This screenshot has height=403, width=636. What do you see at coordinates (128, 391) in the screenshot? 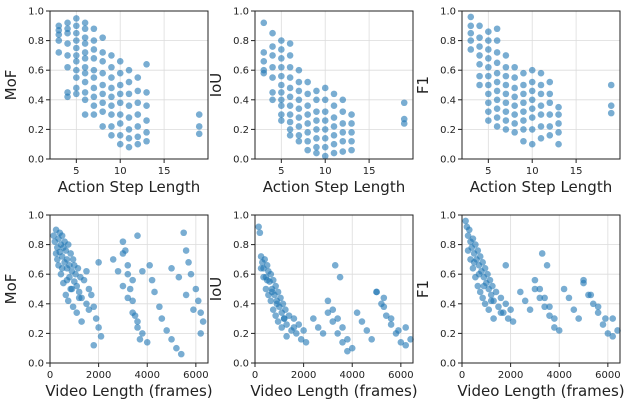
I see `x-axis-label: Video Length (frames)` at bounding box center [128, 391].